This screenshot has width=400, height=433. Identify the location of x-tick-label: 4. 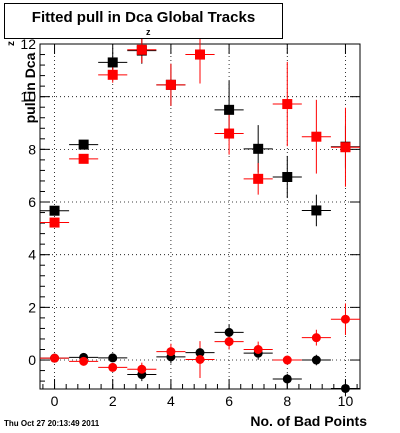
(171, 401).